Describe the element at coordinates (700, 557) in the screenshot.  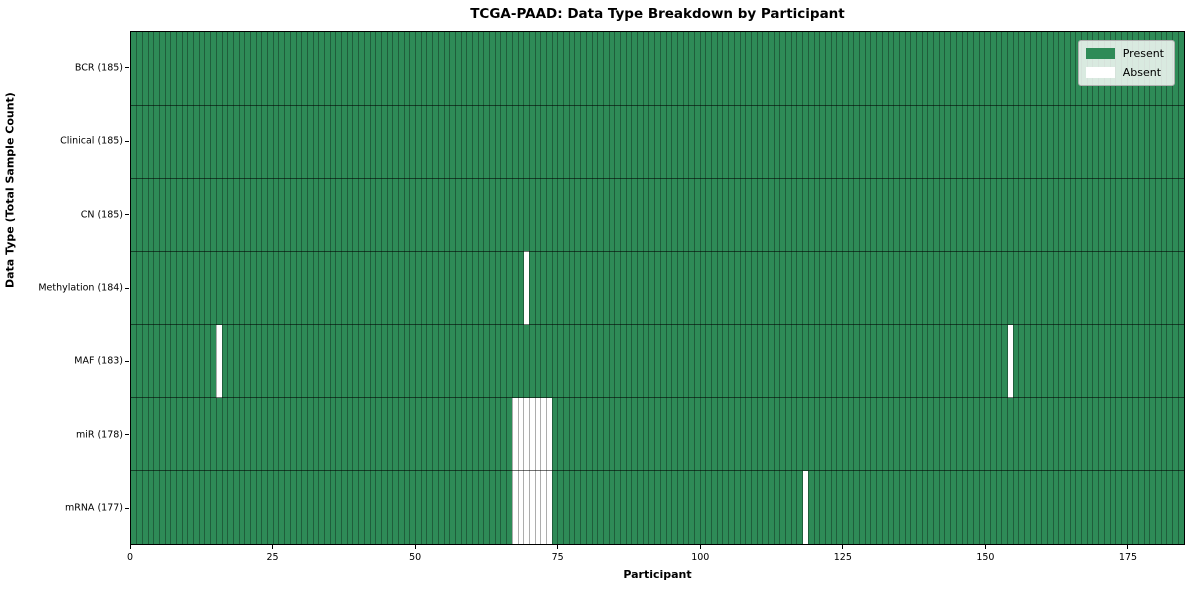
I see `x-tick-label: 100` at that location.